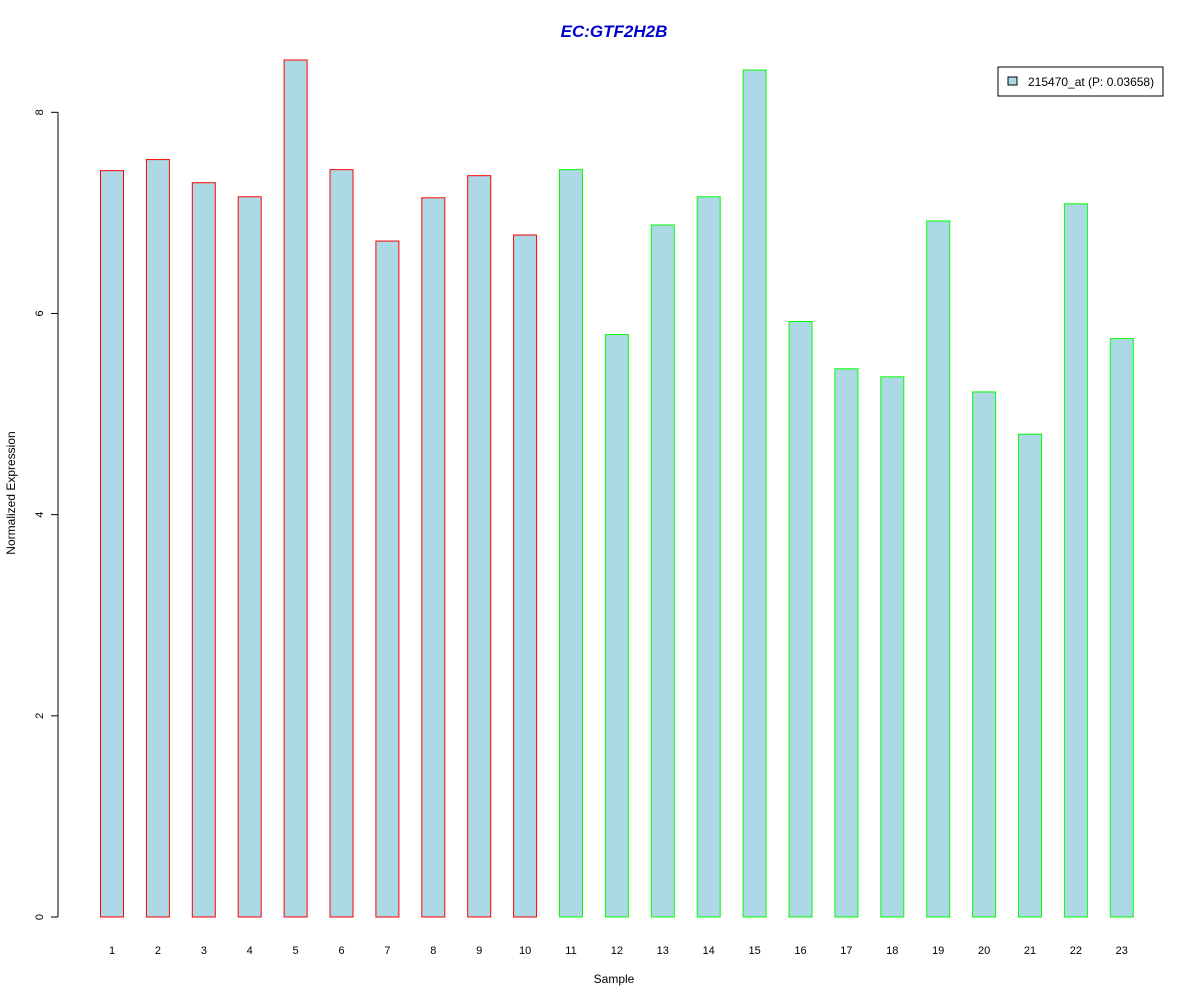 This screenshot has width=1200, height=1000. What do you see at coordinates (40, 716) in the screenshot?
I see `y-tick-label: 2` at bounding box center [40, 716].